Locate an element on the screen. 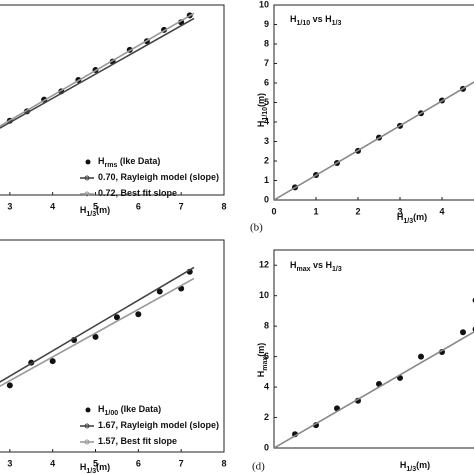 The width and height of the screenshot is (474, 474). legend-label-part: 0.70, Rayleigh model (slope) is located at coordinates (158, 177).